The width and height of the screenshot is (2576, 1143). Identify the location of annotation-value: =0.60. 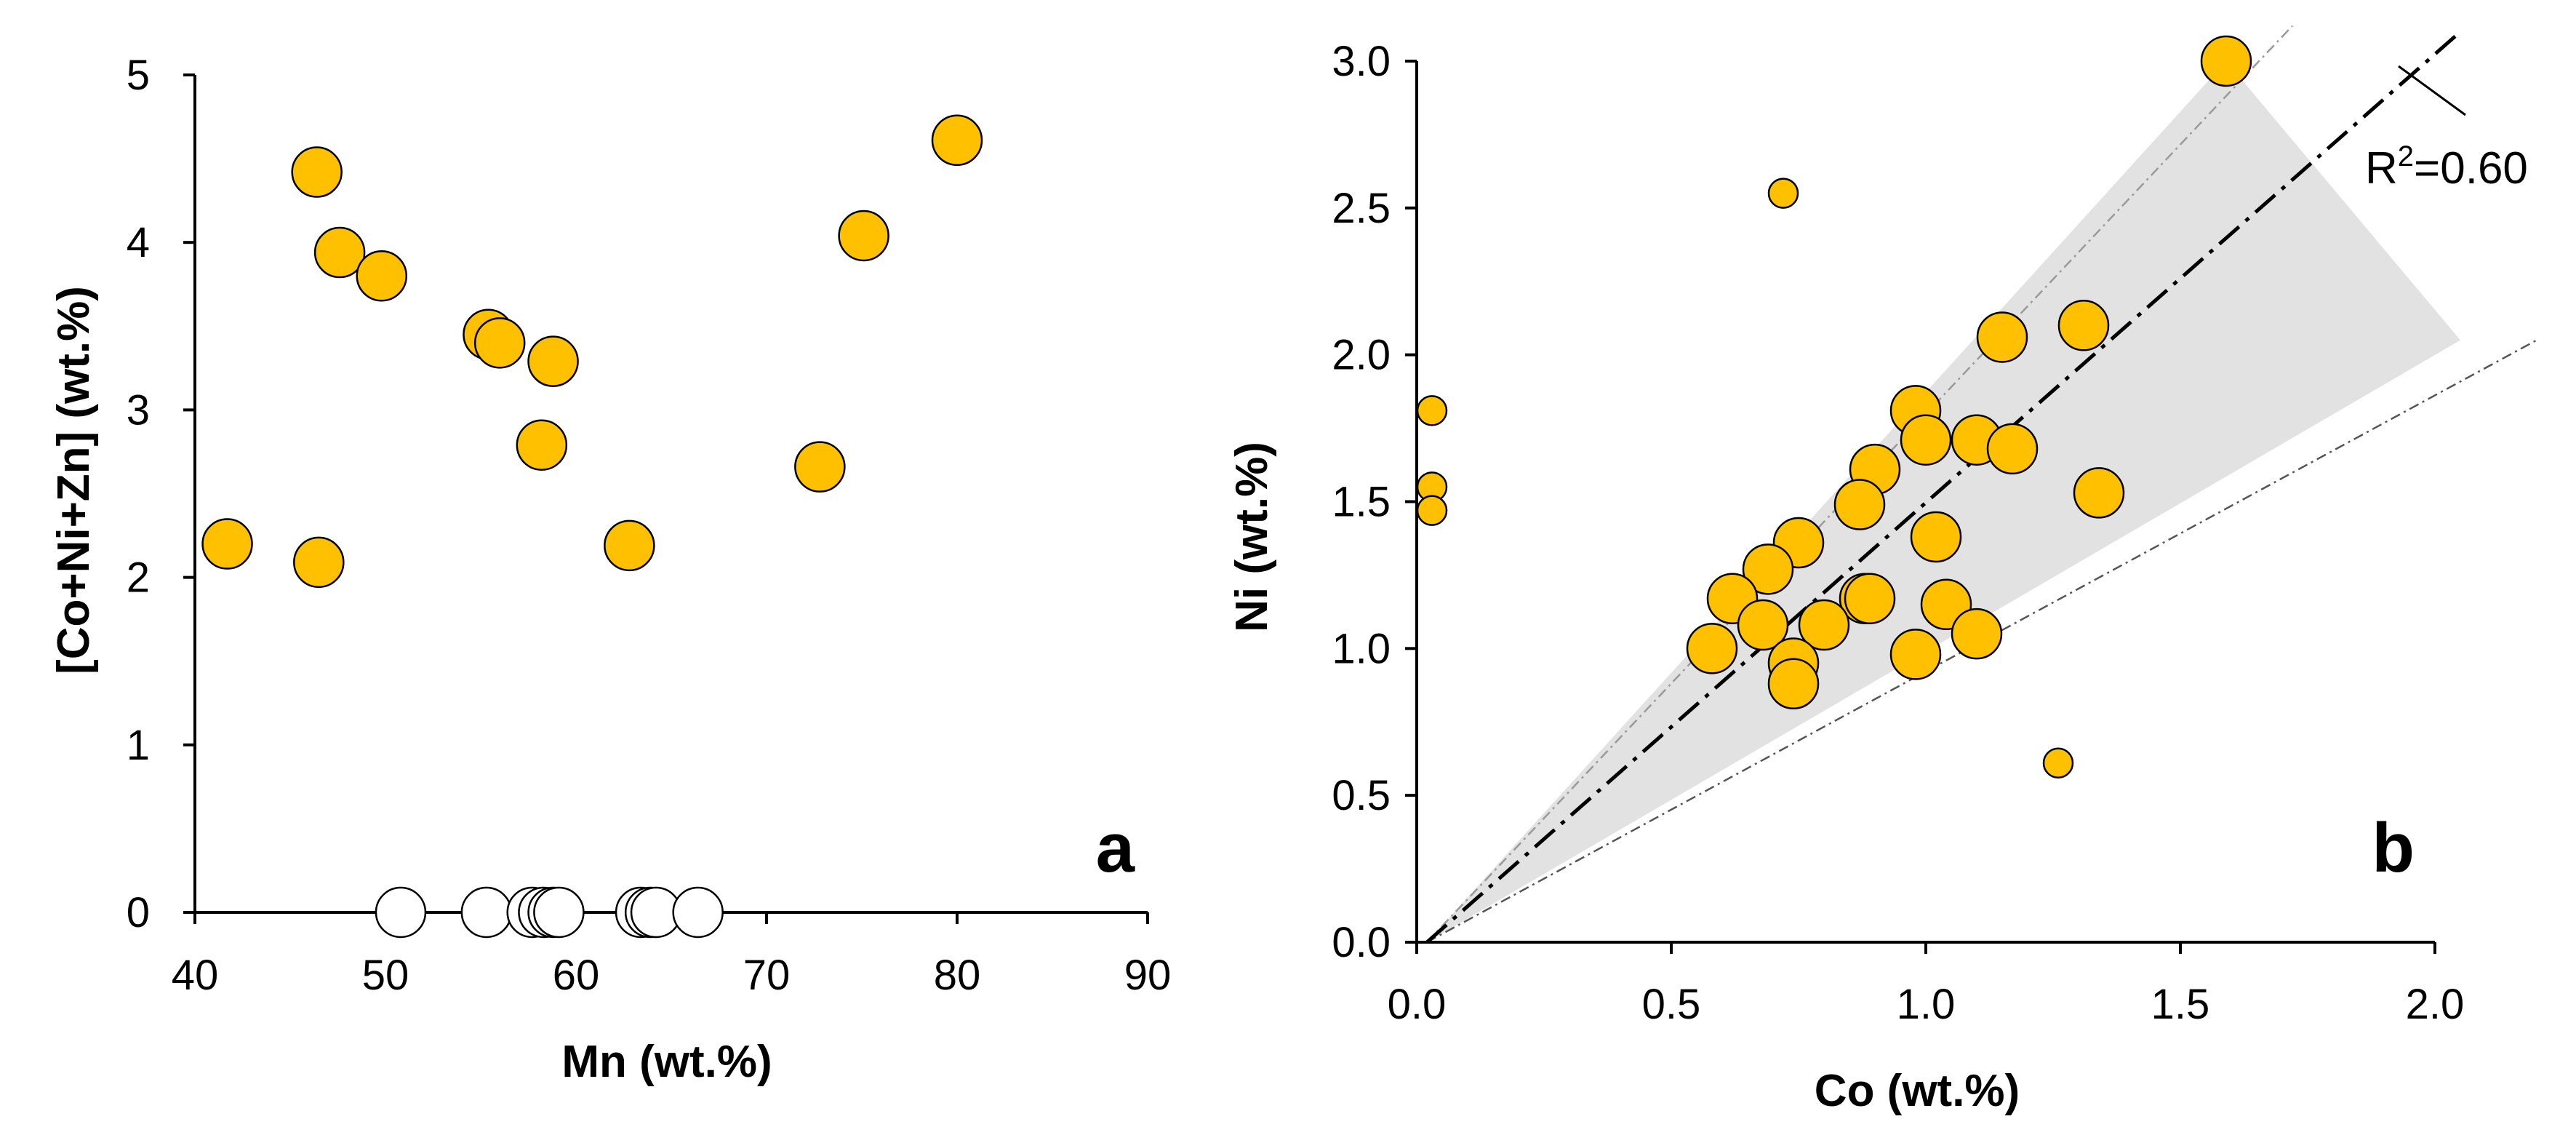
(2471, 168).